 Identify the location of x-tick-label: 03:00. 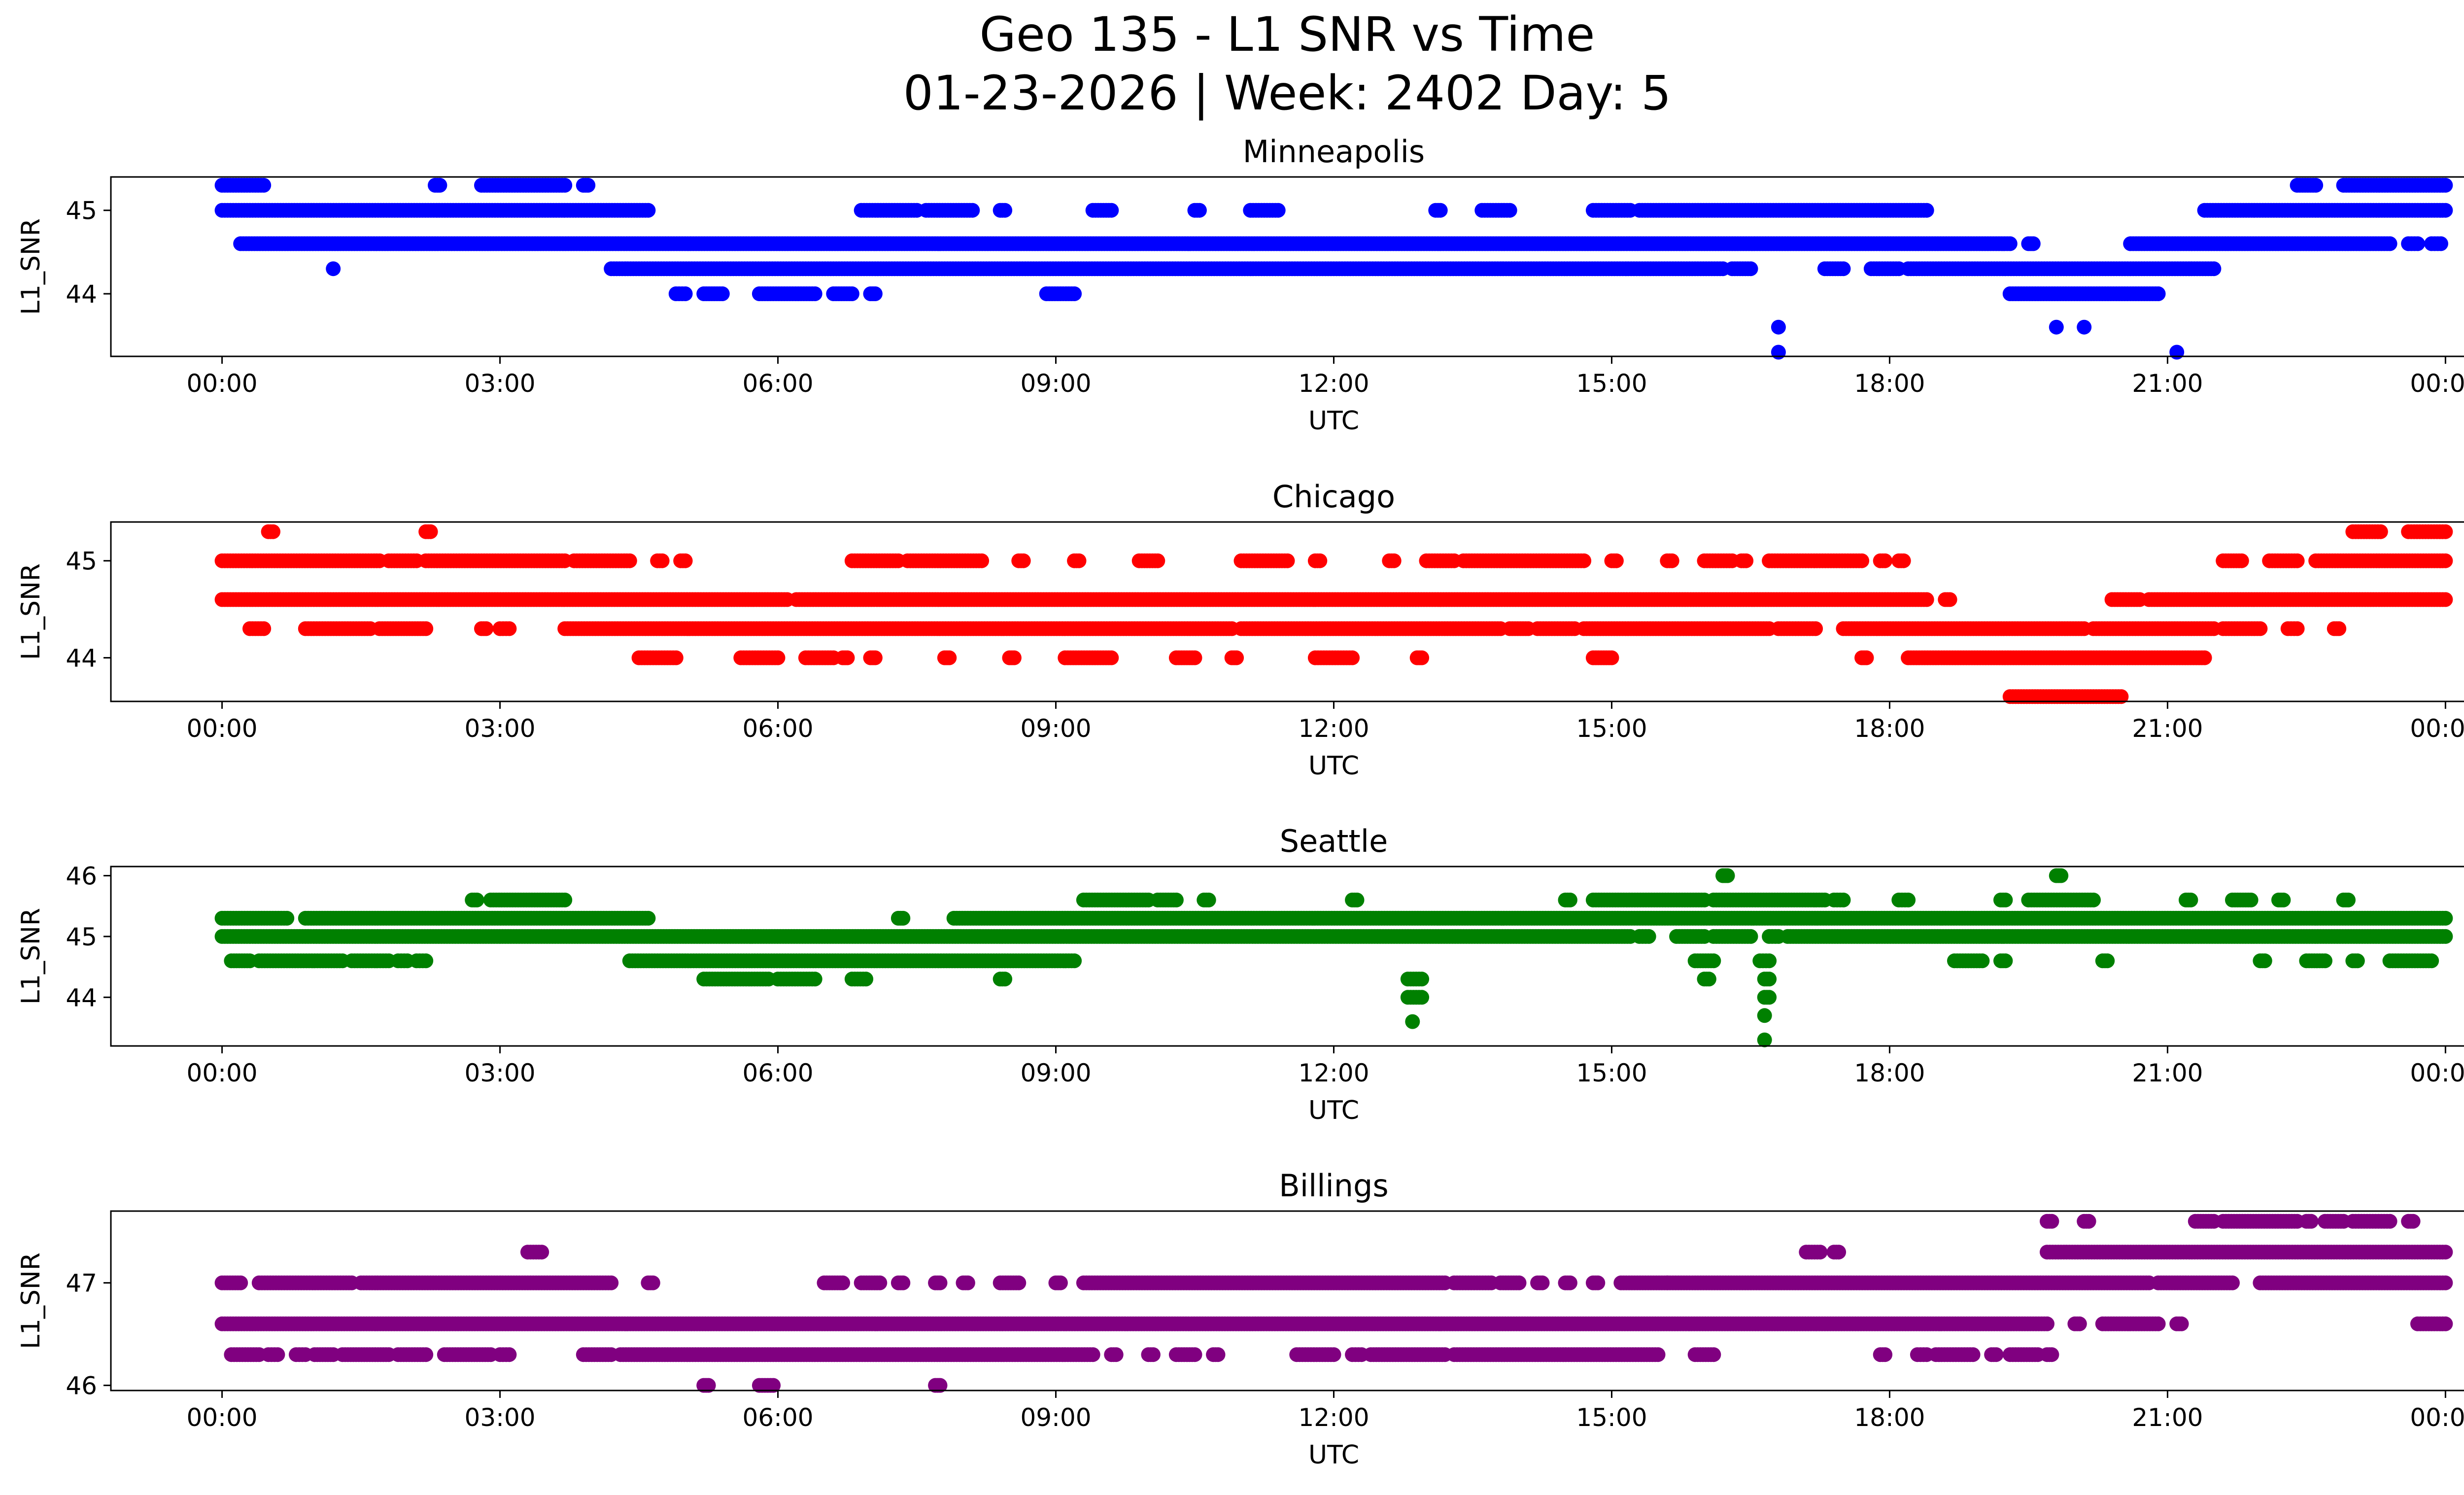
(500, 383).